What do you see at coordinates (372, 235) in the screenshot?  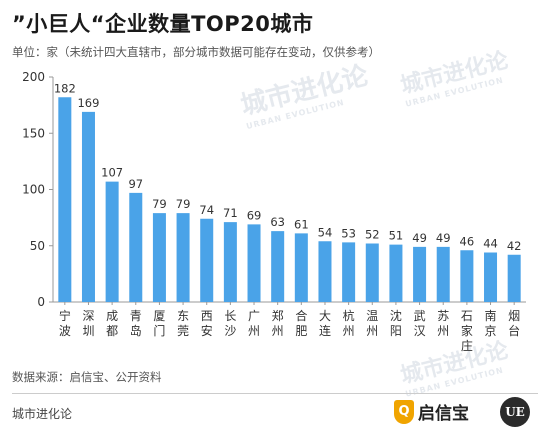 I see `data-label: 52` at bounding box center [372, 235].